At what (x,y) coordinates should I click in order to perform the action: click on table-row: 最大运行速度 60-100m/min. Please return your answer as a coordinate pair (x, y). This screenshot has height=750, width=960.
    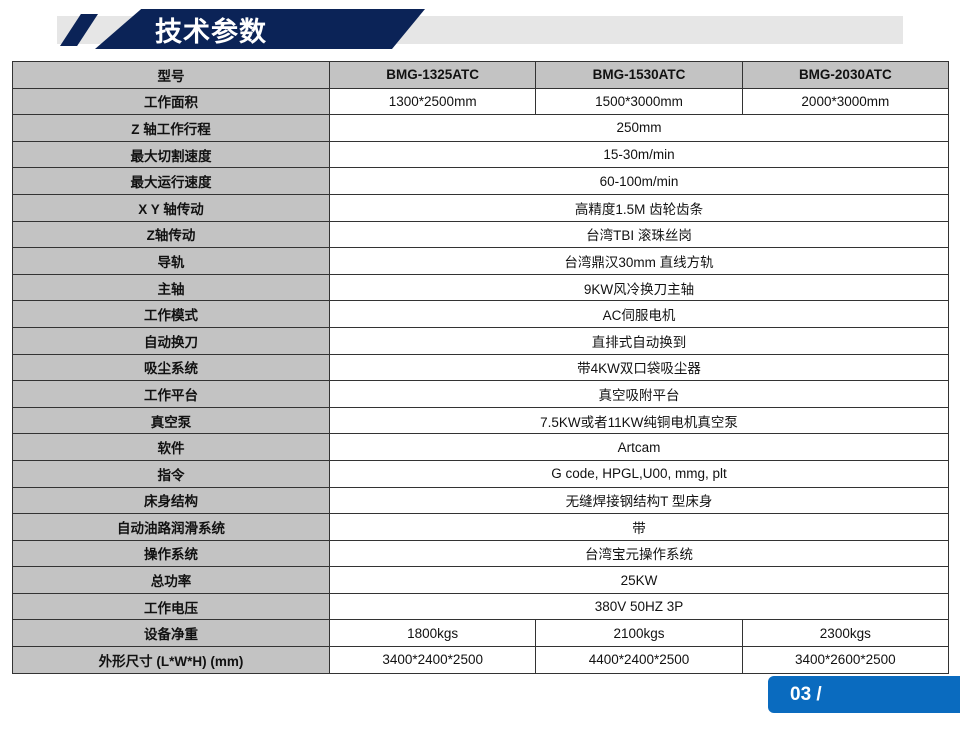
    Looking at the image, I should click on (480, 181).